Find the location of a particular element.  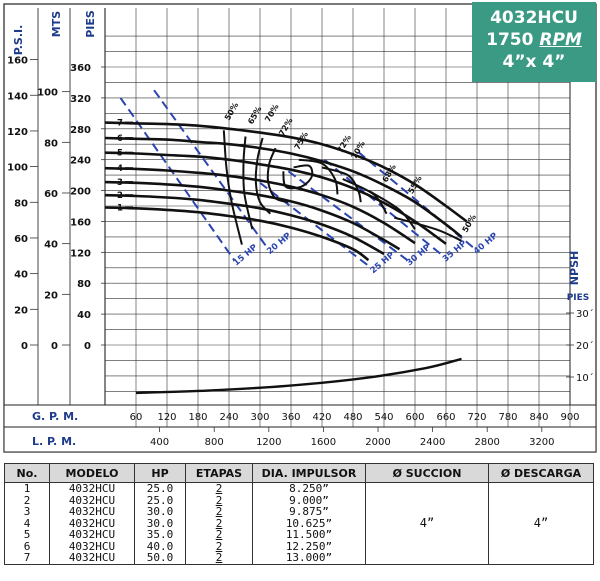

npsh-unit-label: PIES is located at coordinates (578, 298).